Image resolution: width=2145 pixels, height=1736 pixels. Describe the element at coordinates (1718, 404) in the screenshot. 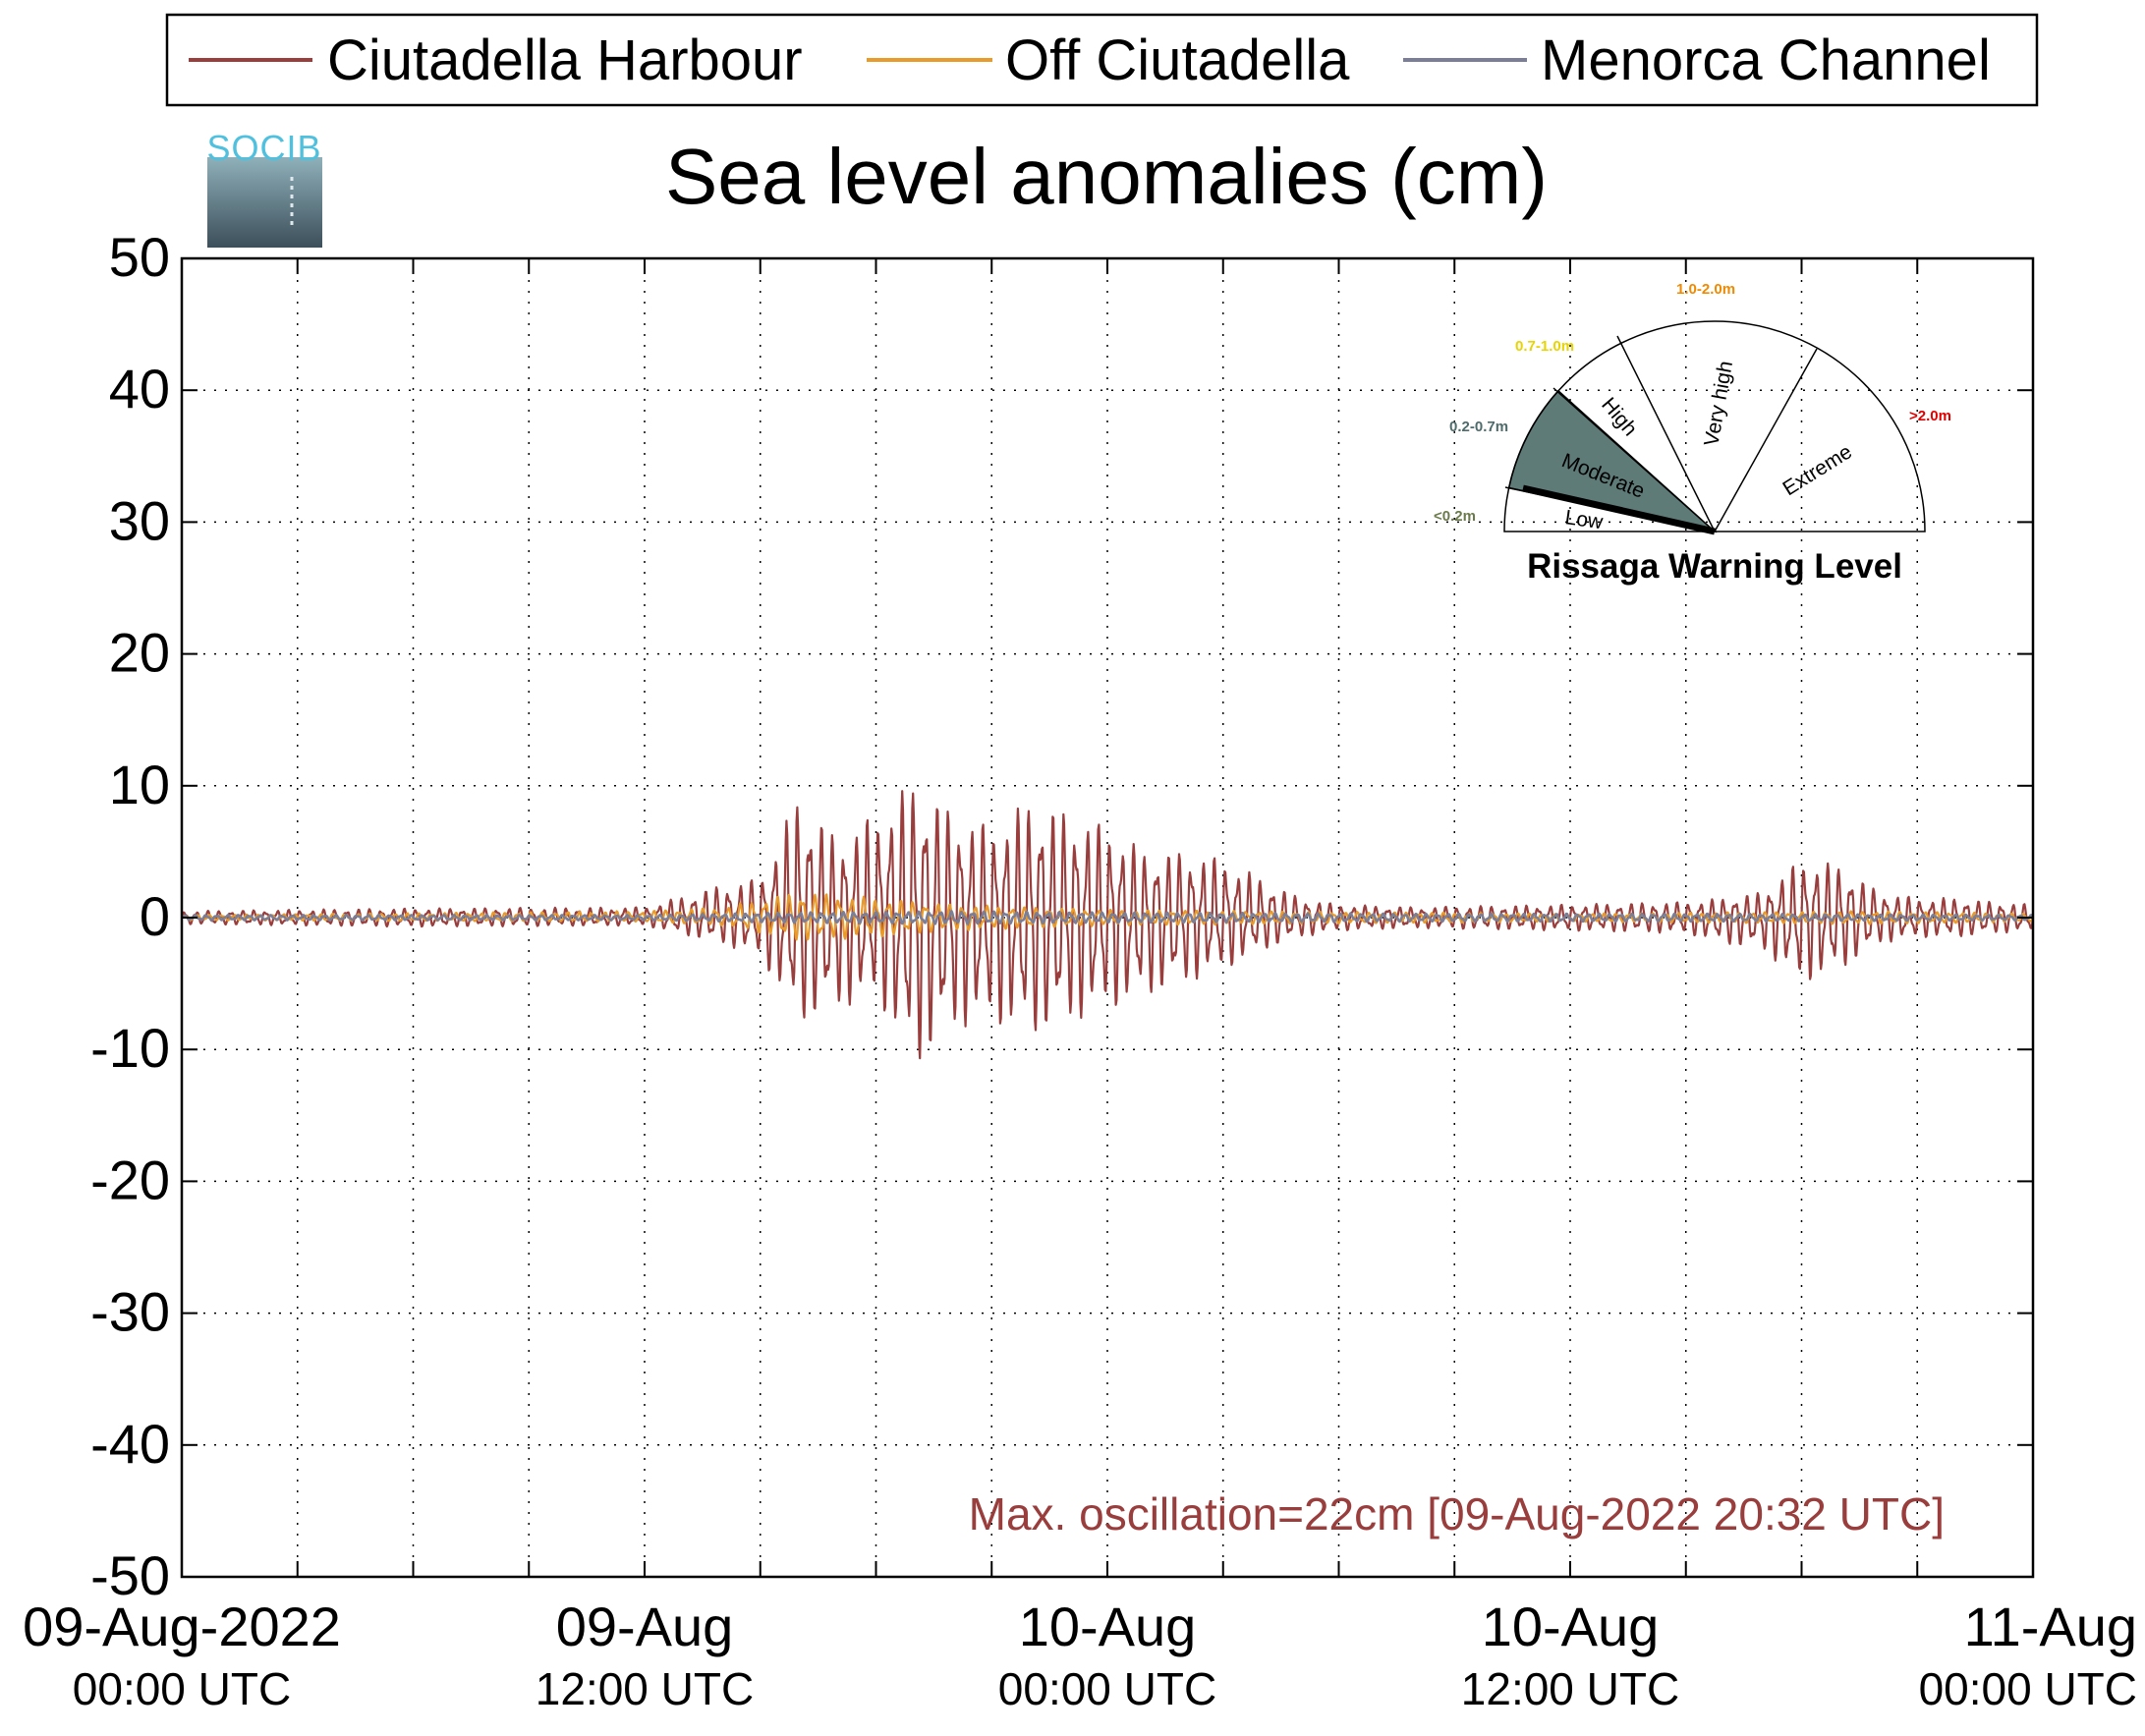

I see `gauge-label-very-high: Very high` at that location.